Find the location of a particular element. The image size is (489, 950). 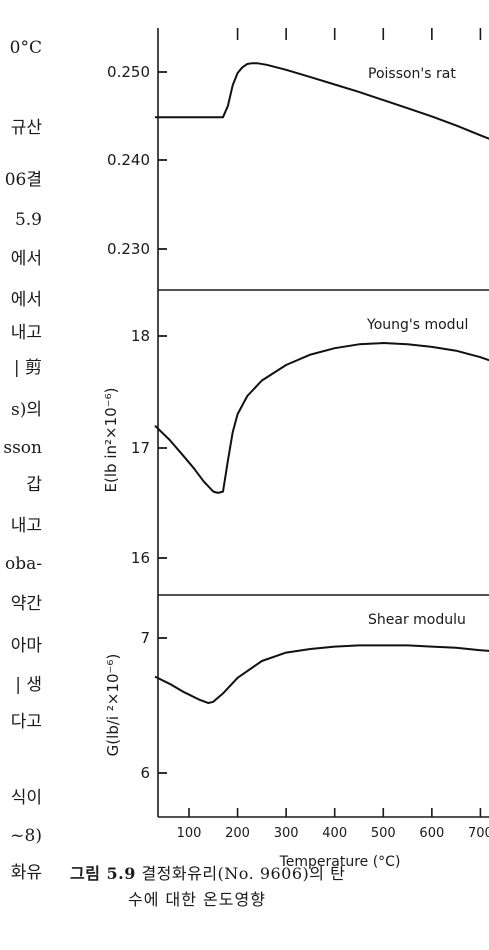

left-margin-text: | 생 is located at coordinates (28, 685).